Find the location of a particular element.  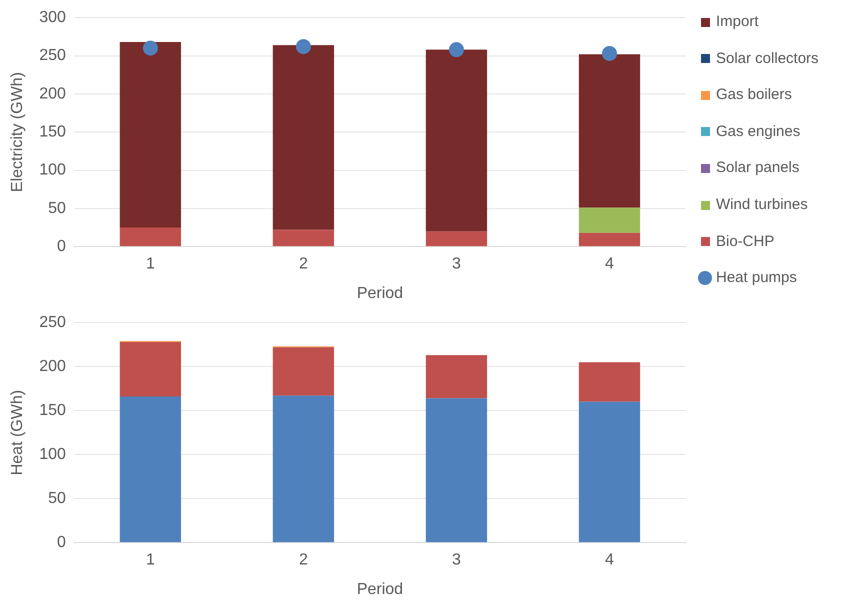

legend-label: Gas engines is located at coordinates (758, 131).